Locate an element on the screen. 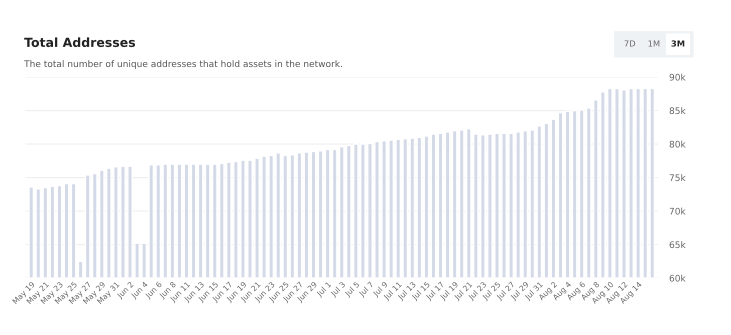 The width and height of the screenshot is (731, 335). y-tick-label: 90k is located at coordinates (678, 77).